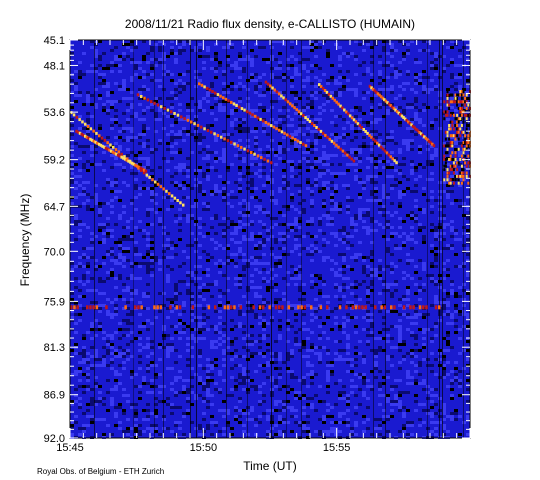 This screenshot has height=480, width=540. What do you see at coordinates (402, 116) in the screenshot?
I see `burst-track` at bounding box center [402, 116].